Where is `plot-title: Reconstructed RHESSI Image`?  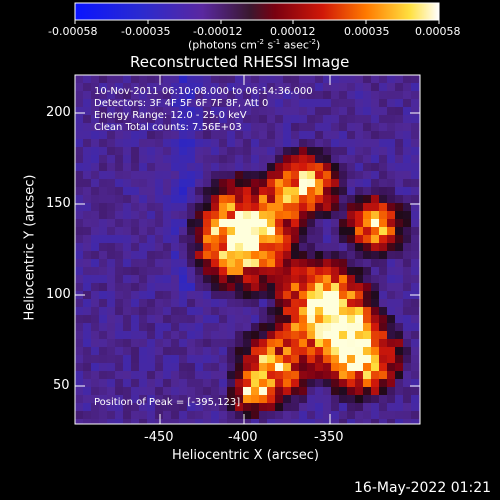 plot-title: Reconstructed RHESSI Image is located at coordinates (240, 62).